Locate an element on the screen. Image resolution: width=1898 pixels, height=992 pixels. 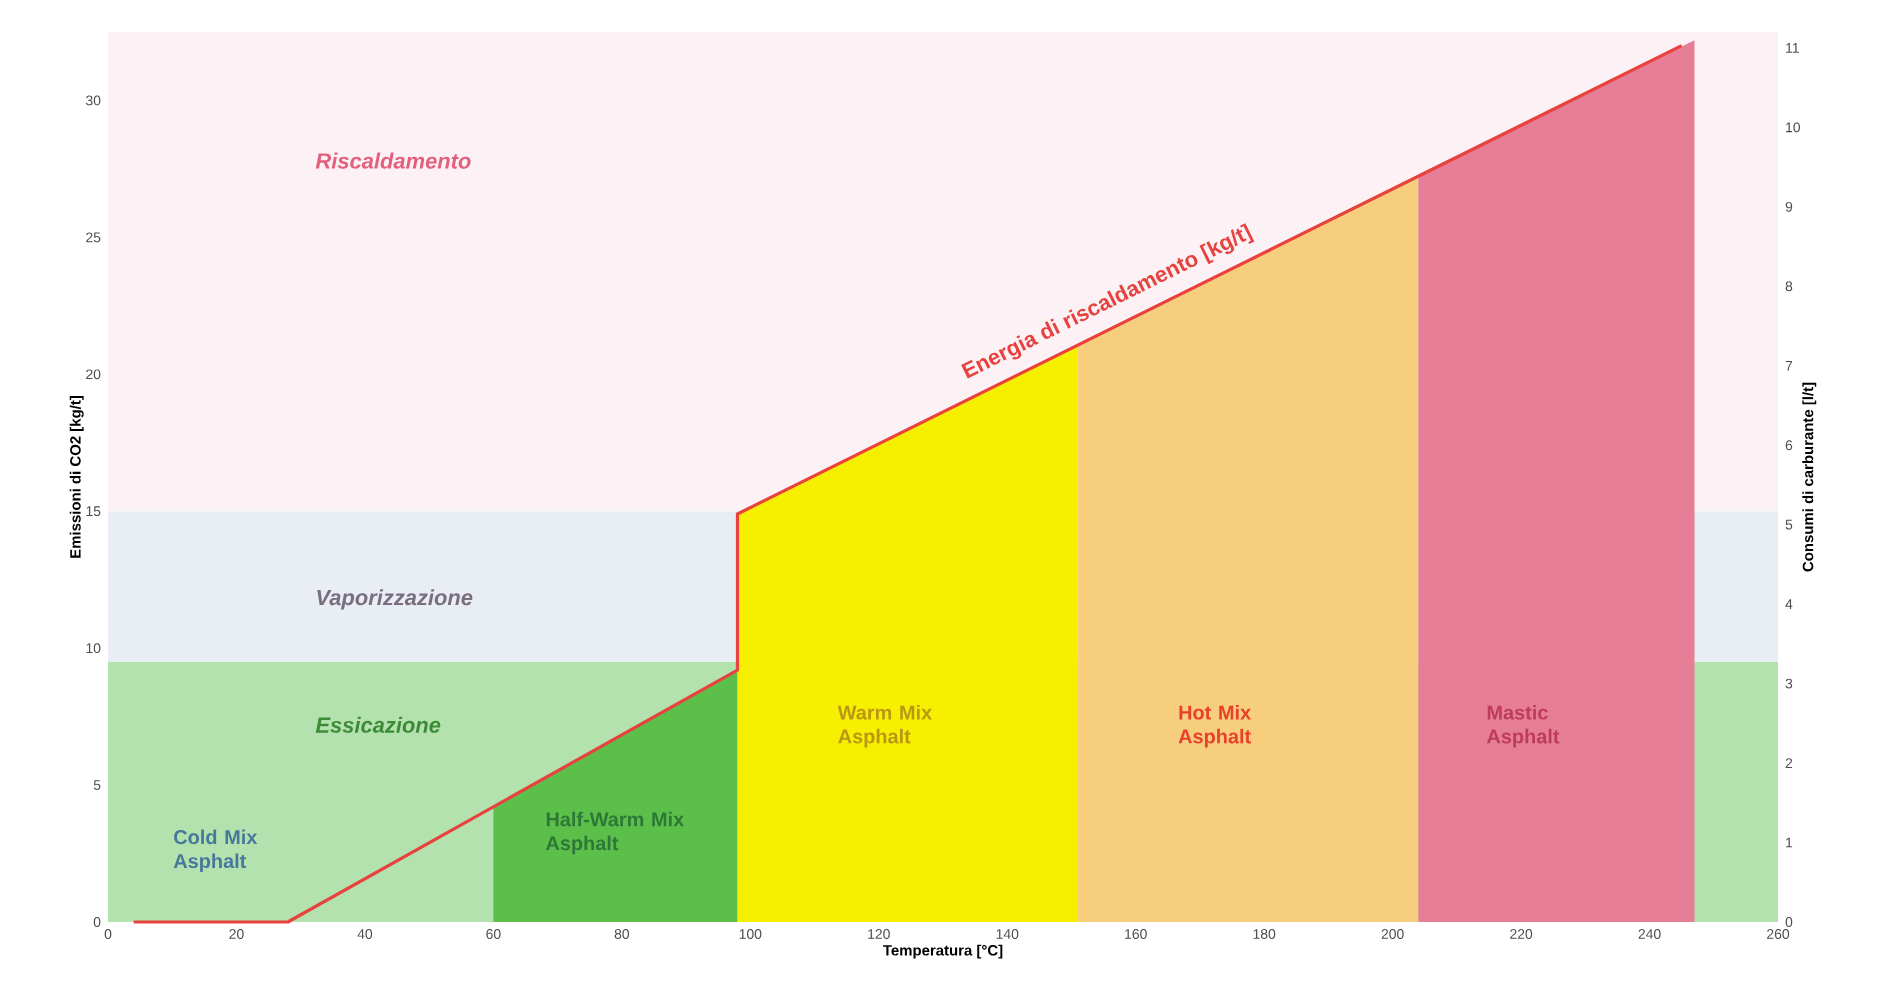
series-label: Mastic Asphalt is located at coordinates (1523, 726).